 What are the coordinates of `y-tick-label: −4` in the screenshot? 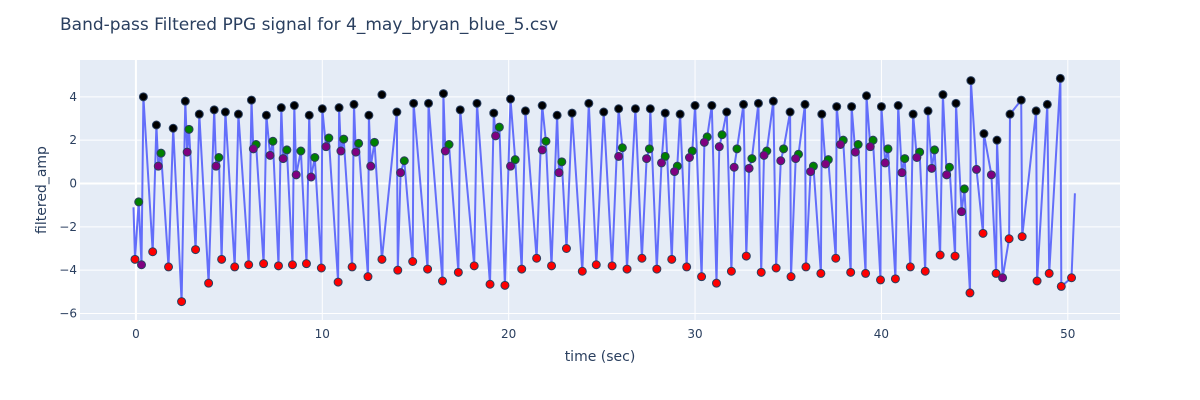 It's located at (68, 270).